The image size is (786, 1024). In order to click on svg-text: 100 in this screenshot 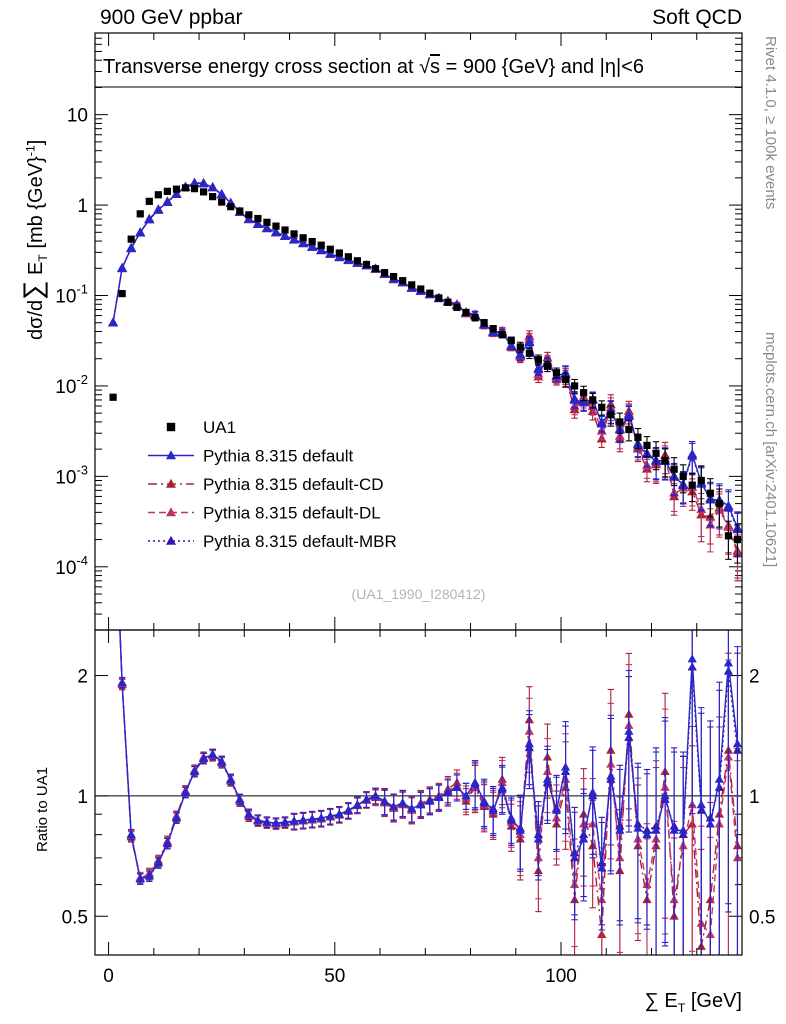, I will do `click(561, 976)`.